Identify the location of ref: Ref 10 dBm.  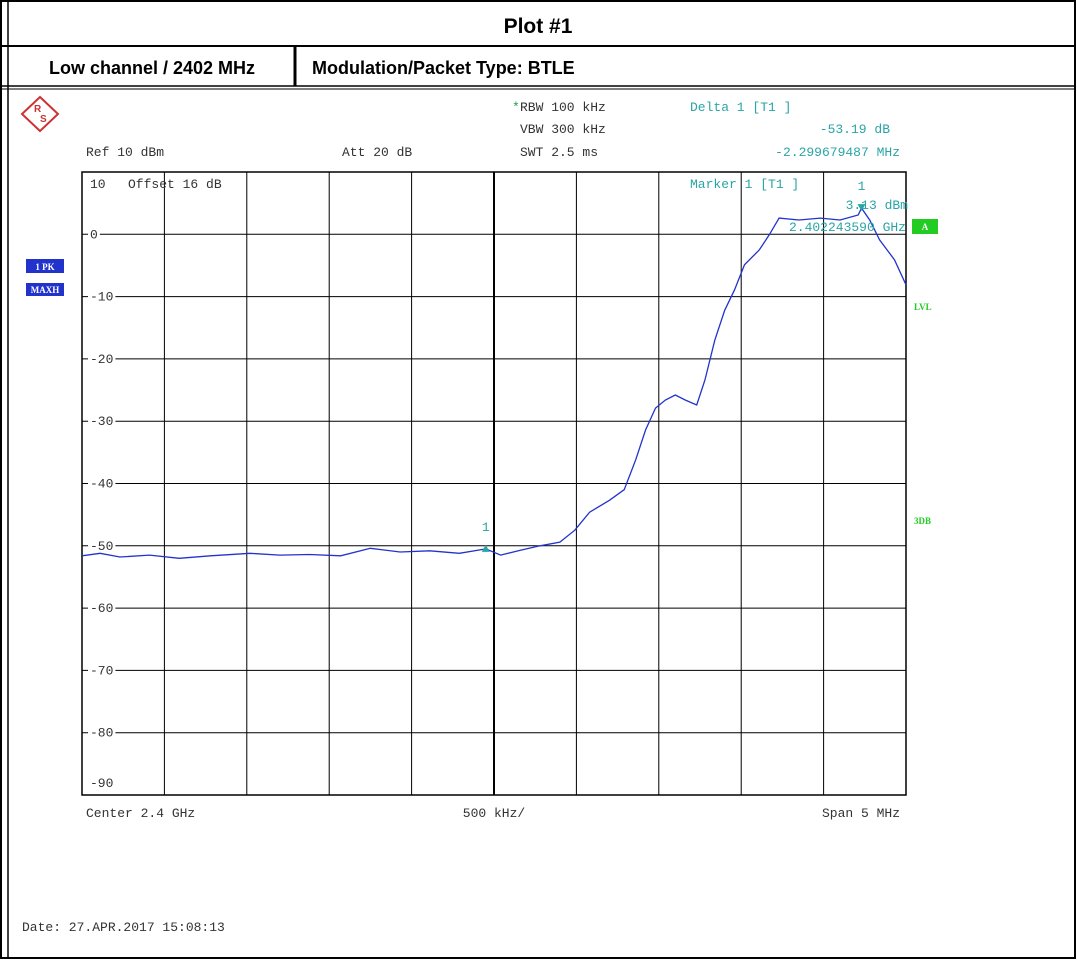
(125, 152).